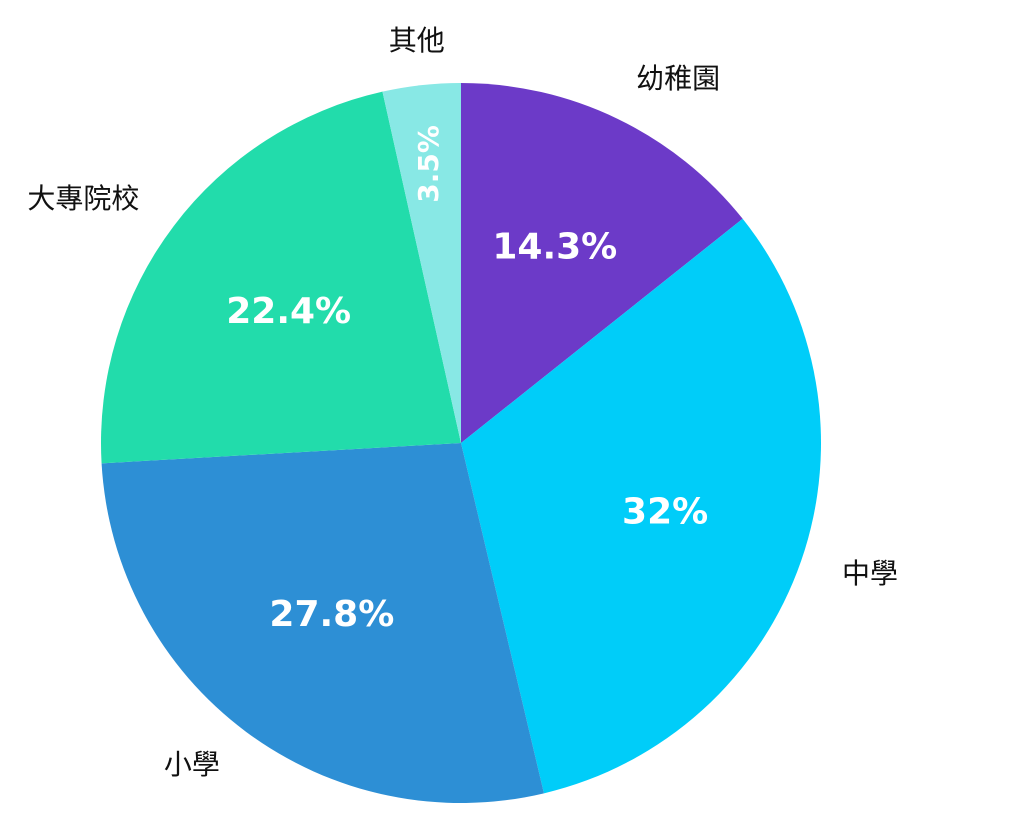 This screenshot has width=1019, height=818. Describe the element at coordinates (83, 198) in the screenshot. I see `category-label: 大專院校` at that location.